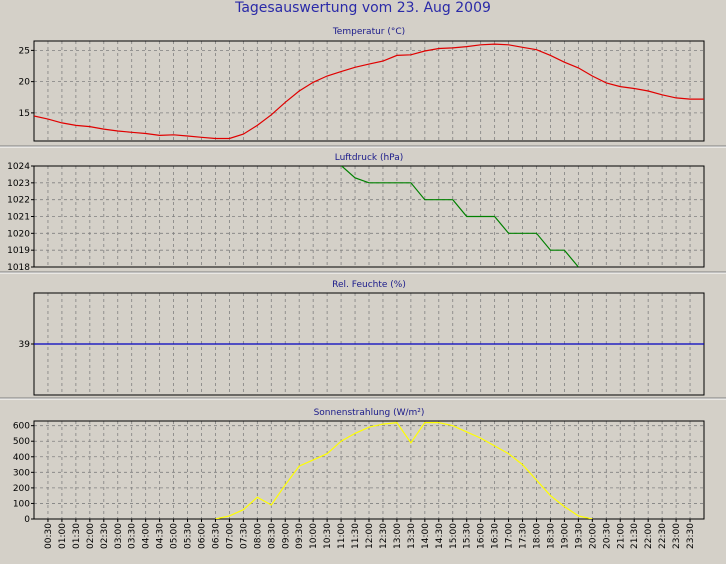 The width and height of the screenshot is (726, 564). Describe the element at coordinates (216, 536) in the screenshot. I see `x-tick-label: 06:30` at that location.